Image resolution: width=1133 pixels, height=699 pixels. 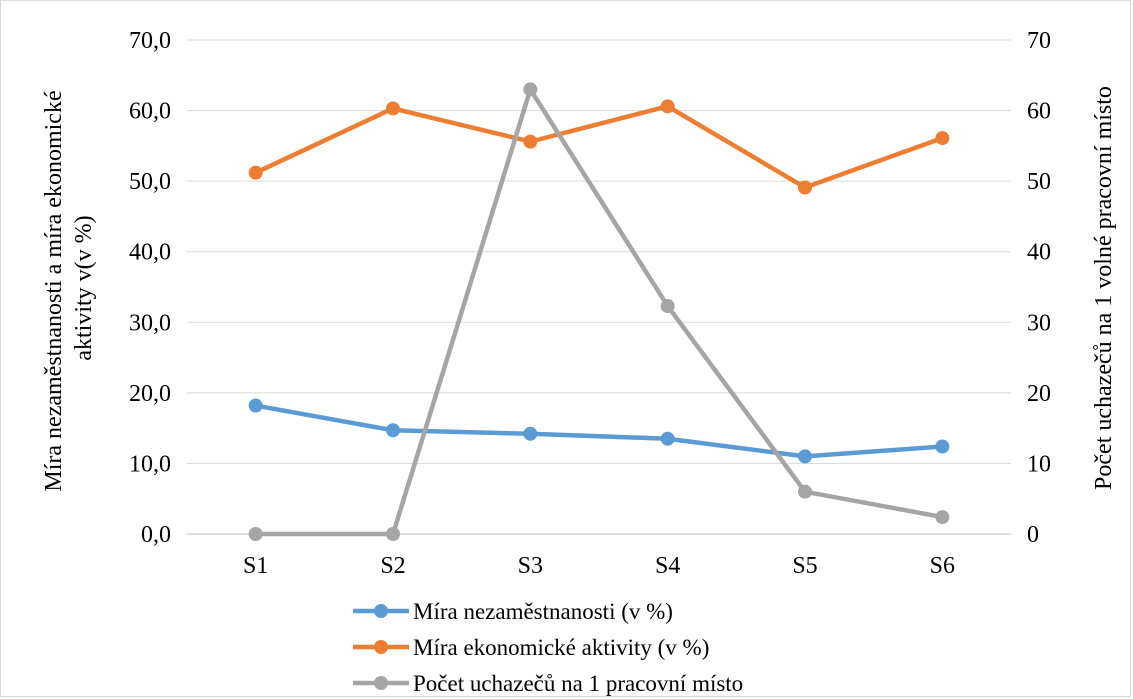 What do you see at coordinates (150, 41) in the screenshot?
I see `left-tick-label: 70,0` at bounding box center [150, 41].